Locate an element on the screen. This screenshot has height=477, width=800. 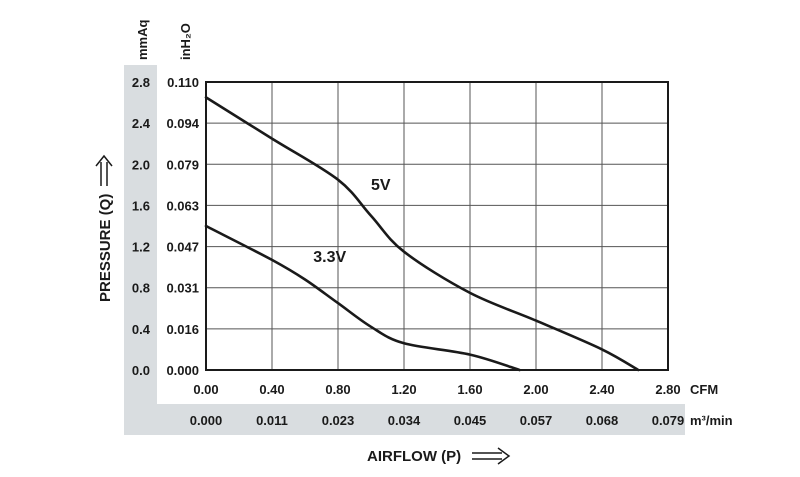
y-tick-label-secondary: 0.110 is located at coordinates (183, 82).